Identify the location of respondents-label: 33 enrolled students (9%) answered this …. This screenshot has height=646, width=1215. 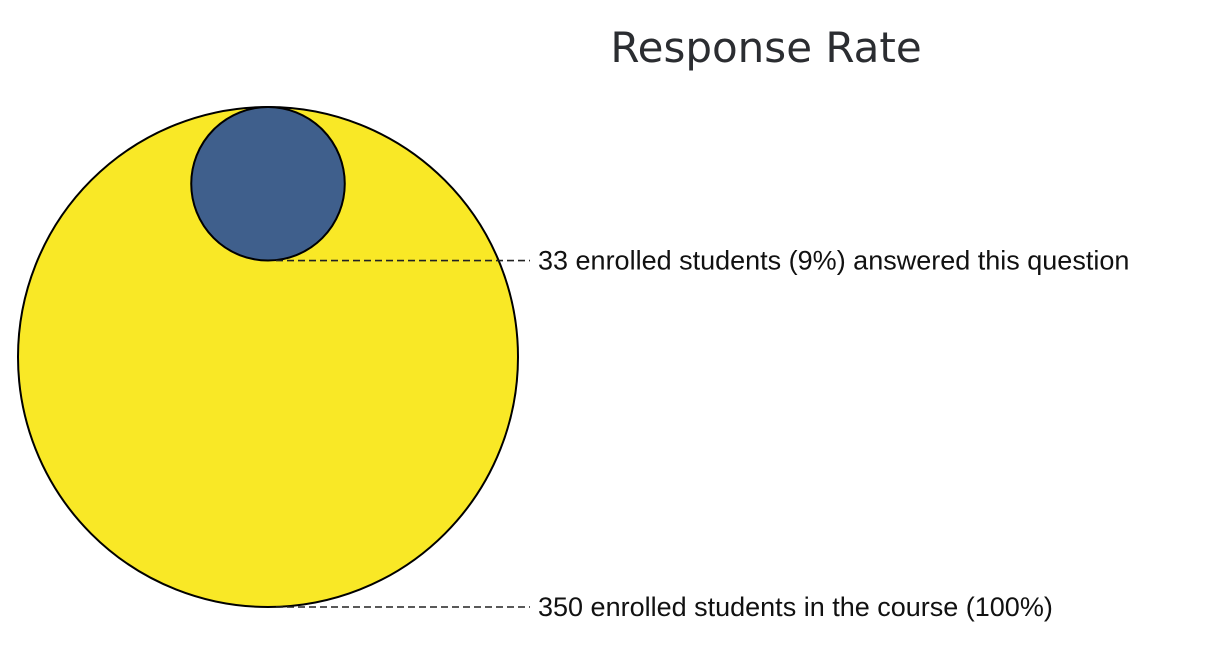
(833, 261).